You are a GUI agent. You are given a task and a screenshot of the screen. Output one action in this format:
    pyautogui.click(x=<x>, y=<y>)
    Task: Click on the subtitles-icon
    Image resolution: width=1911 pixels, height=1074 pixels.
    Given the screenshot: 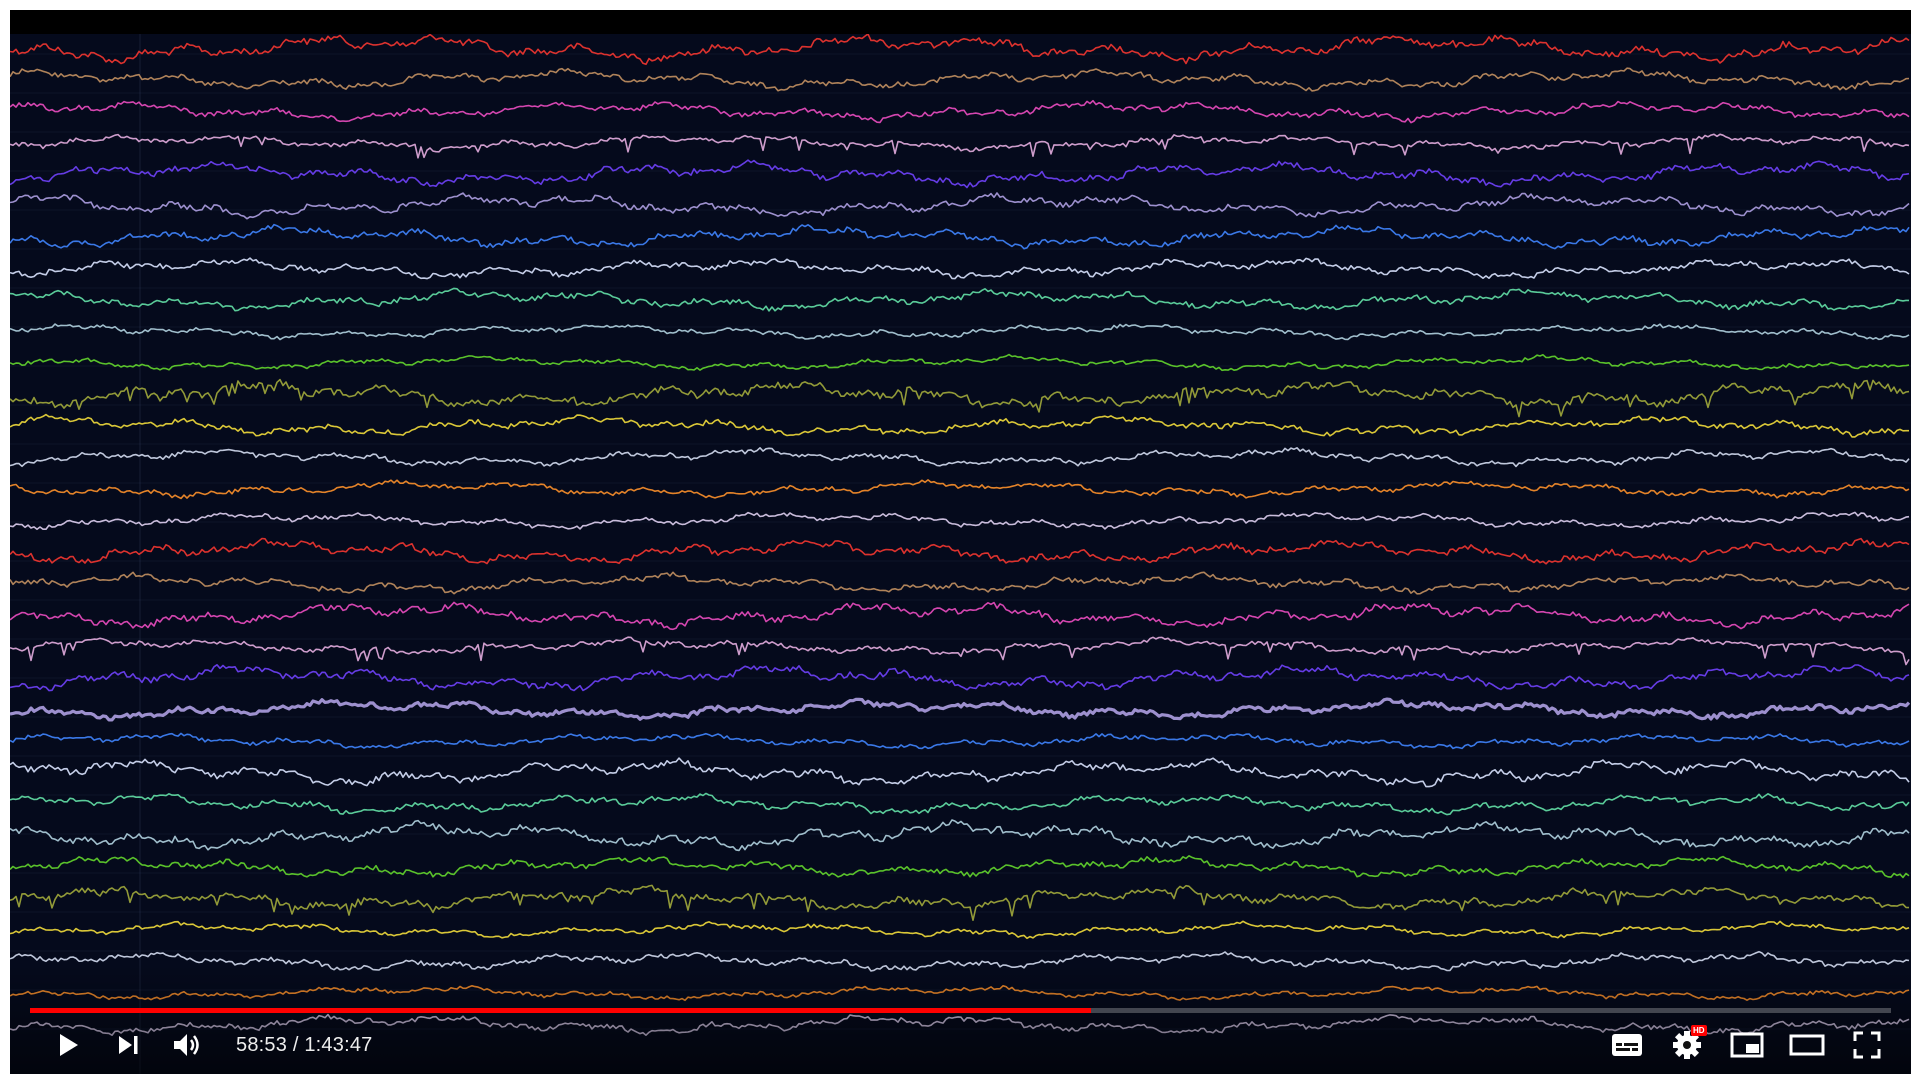 What is the action you would take?
    pyautogui.click(x=1627, y=1045)
    